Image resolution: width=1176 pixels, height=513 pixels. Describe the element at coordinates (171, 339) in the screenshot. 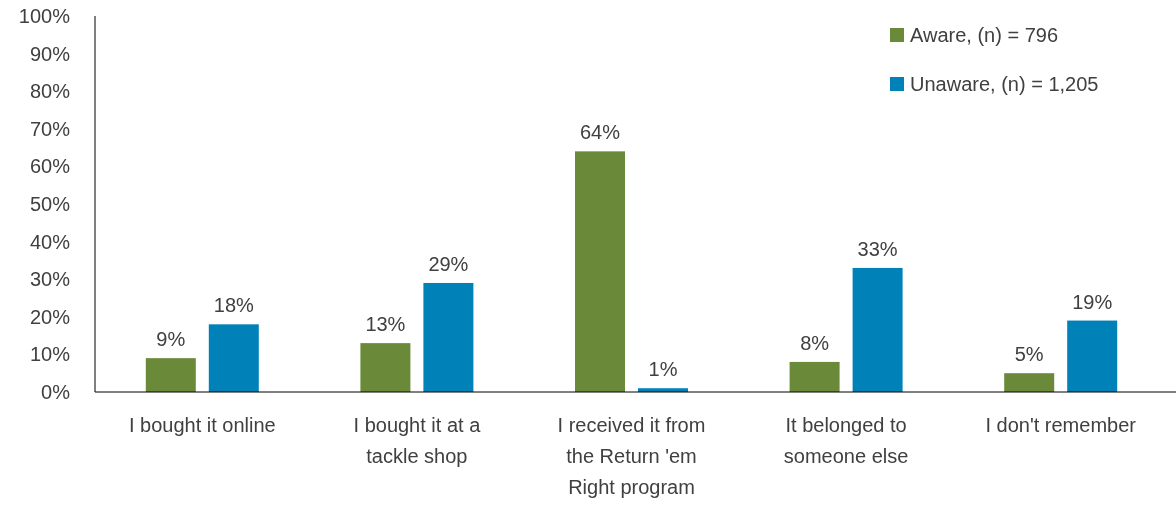

I see `data-label: 9%` at that location.